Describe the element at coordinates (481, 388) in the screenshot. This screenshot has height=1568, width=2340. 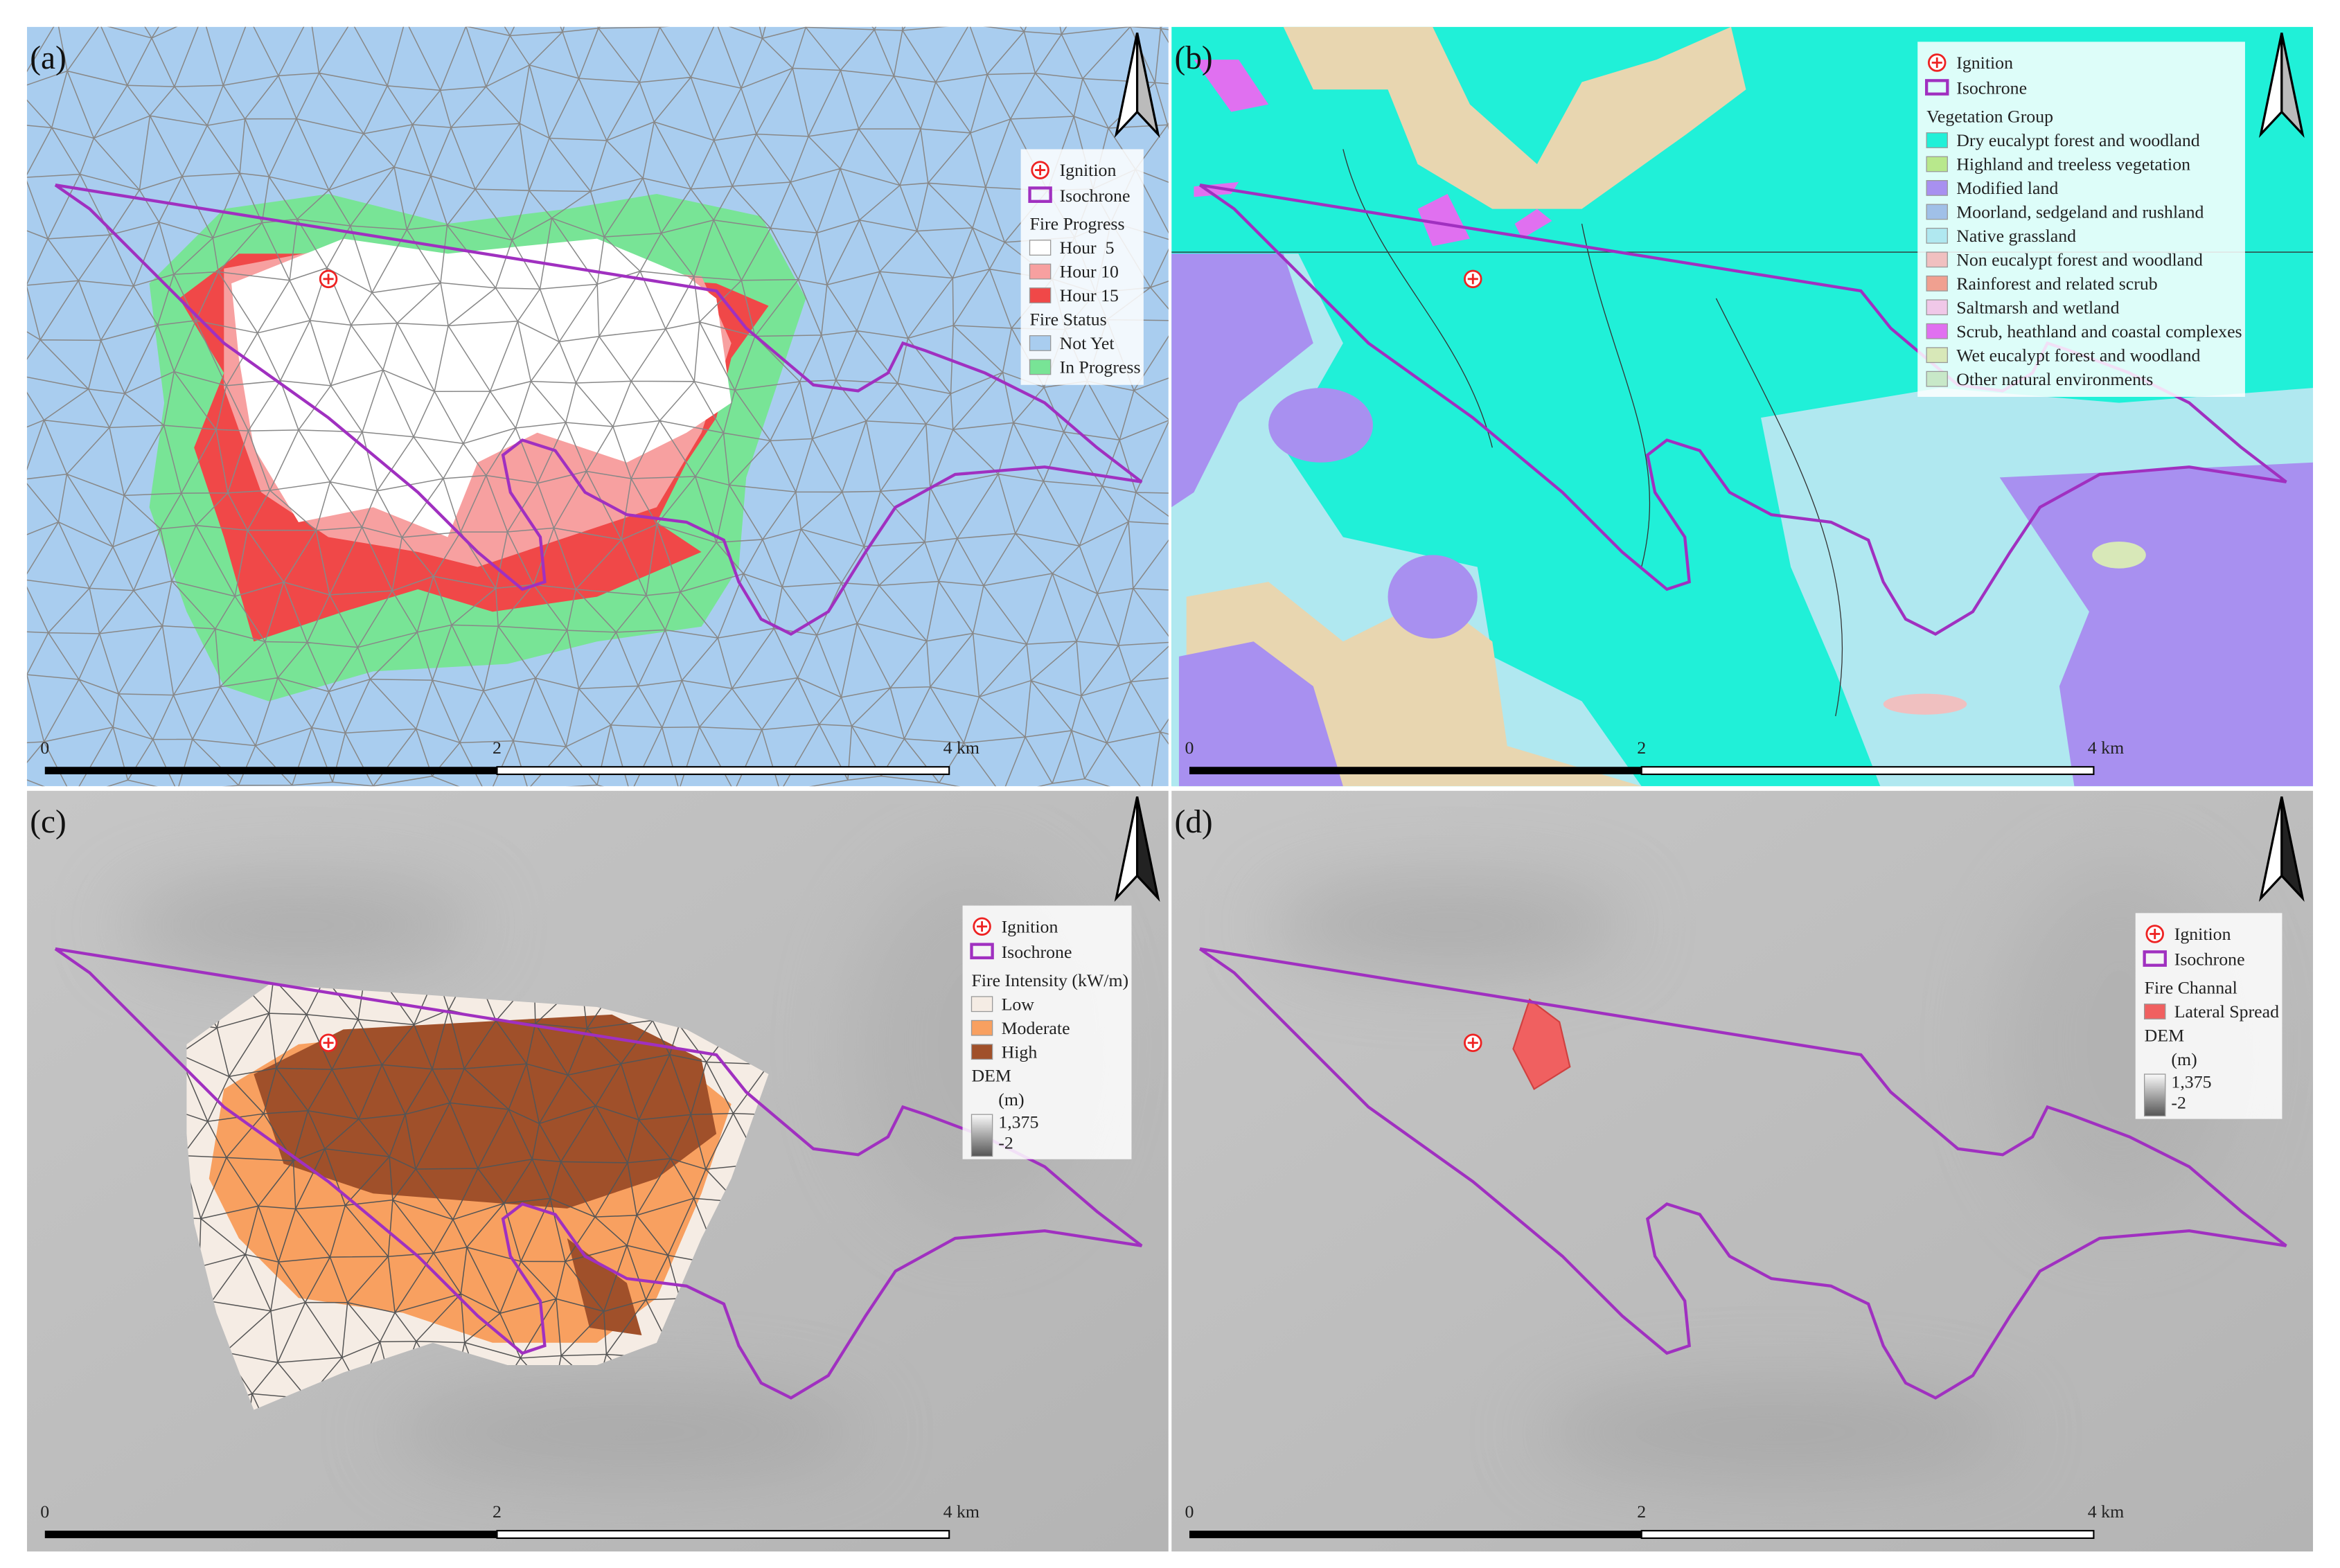
I see `hour-5-area` at that location.